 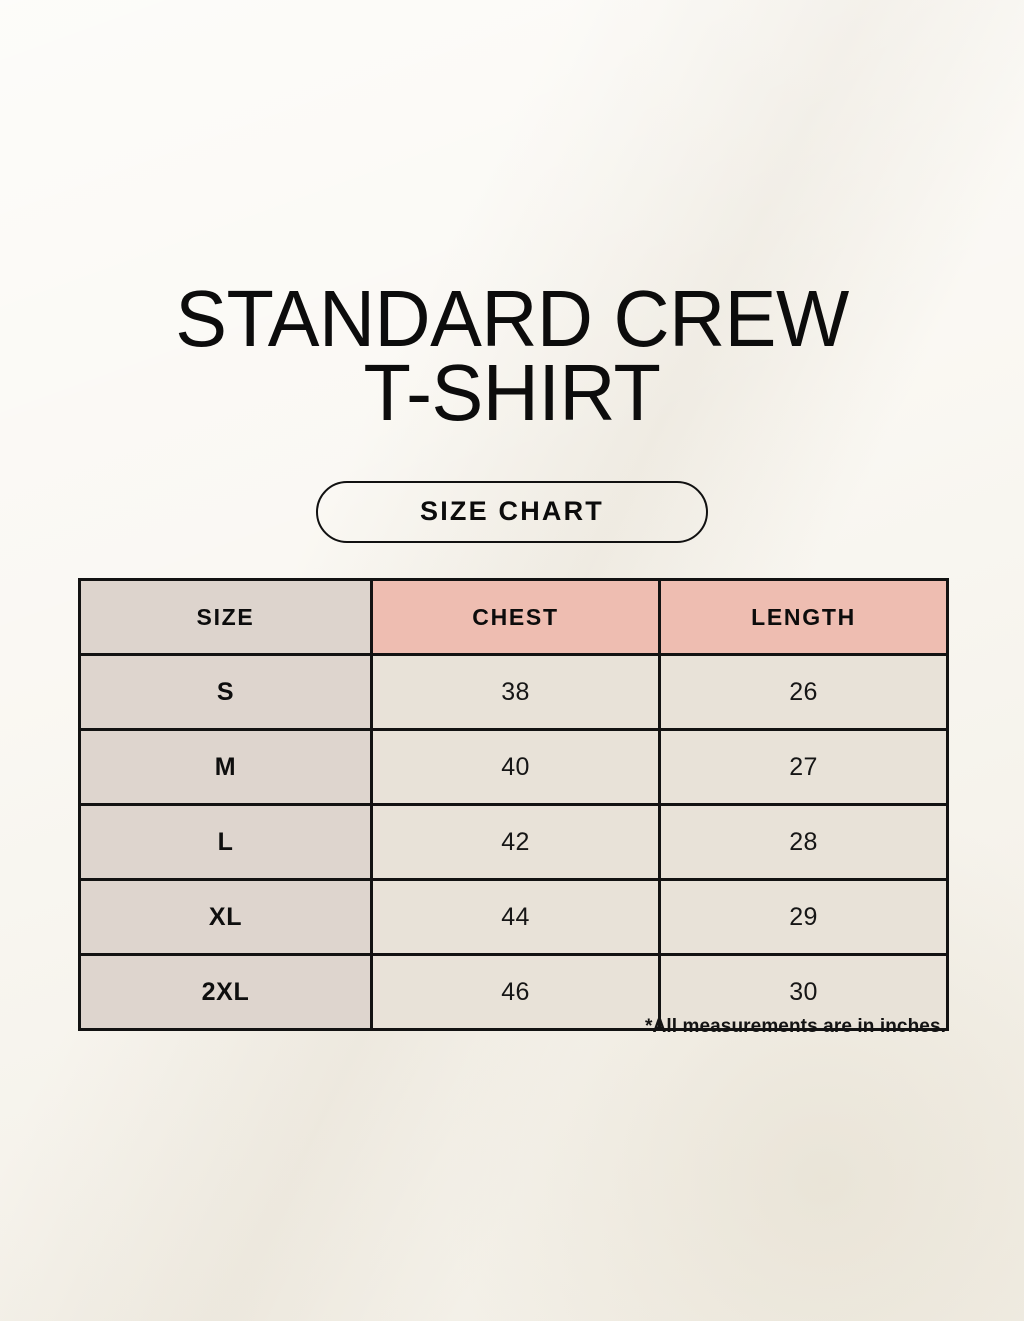 I want to click on page-title: STANDARD CREW T-SHIRT, so click(x=512, y=355).